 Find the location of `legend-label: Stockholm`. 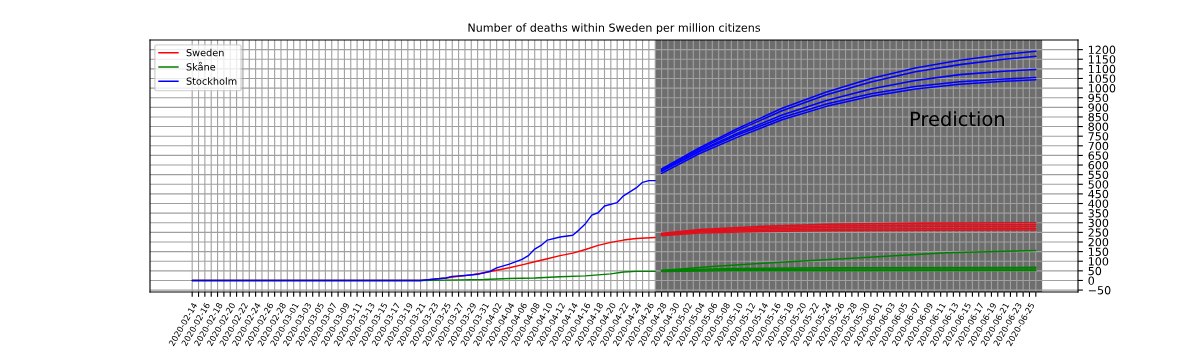

legend-label: Stockholm is located at coordinates (211, 81).